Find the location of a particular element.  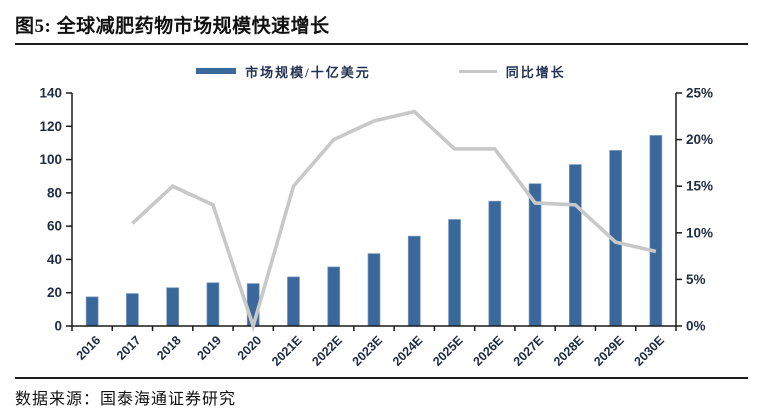

x-axis-label-2020: 2020 is located at coordinates (250, 348).